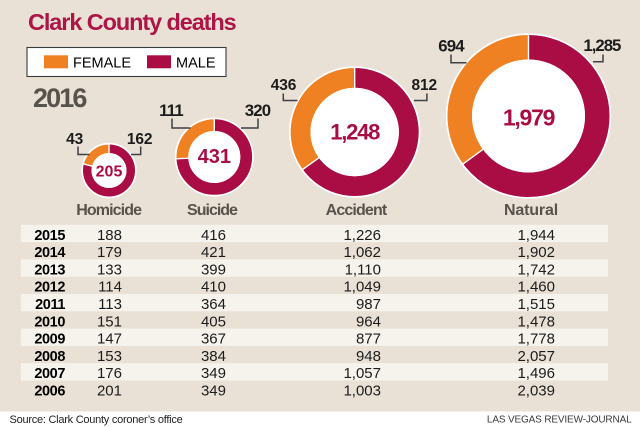 Image resolution: width=640 pixels, height=427 pixels. What do you see at coordinates (109, 235) in the screenshot?
I see `svg-text: 188` at bounding box center [109, 235].